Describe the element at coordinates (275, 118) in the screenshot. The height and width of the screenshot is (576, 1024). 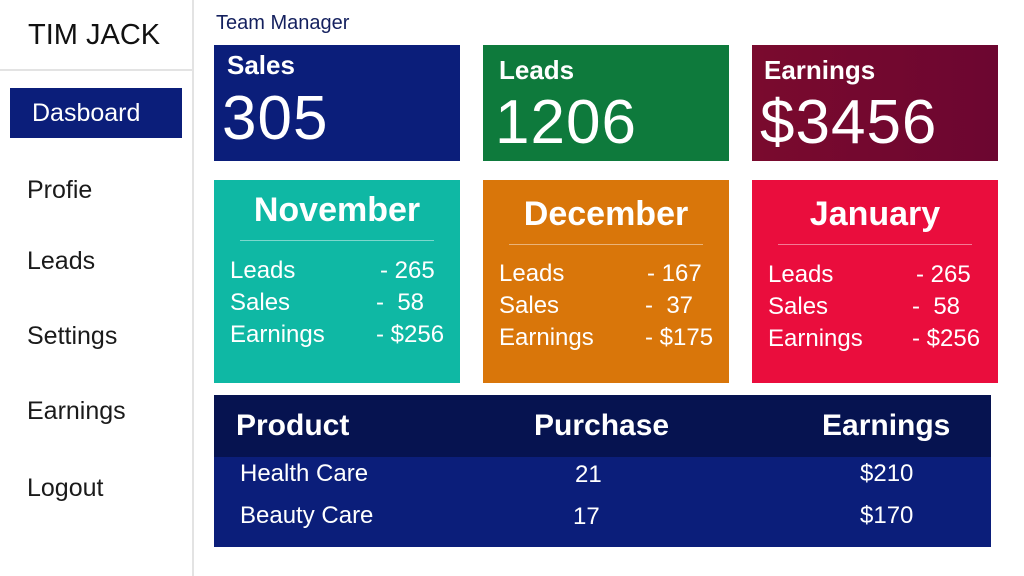
I see `stat-value: 305` at that location.